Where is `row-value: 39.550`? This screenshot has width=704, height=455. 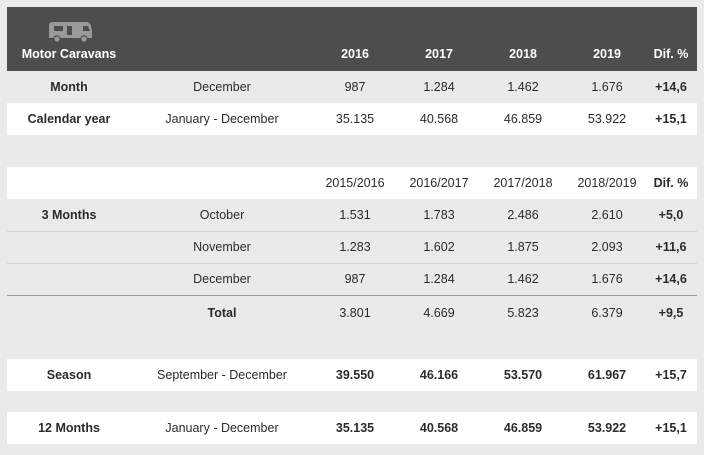 row-value: 39.550 is located at coordinates (355, 375).